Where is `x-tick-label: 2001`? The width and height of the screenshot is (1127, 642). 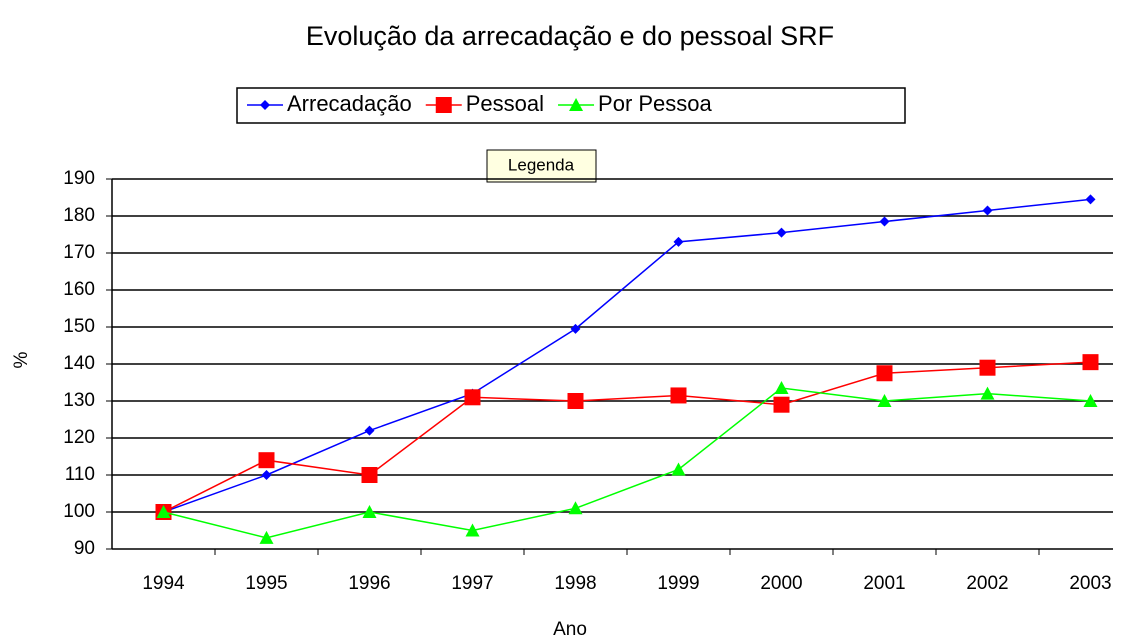
x-tick-label: 2001 is located at coordinates (884, 583).